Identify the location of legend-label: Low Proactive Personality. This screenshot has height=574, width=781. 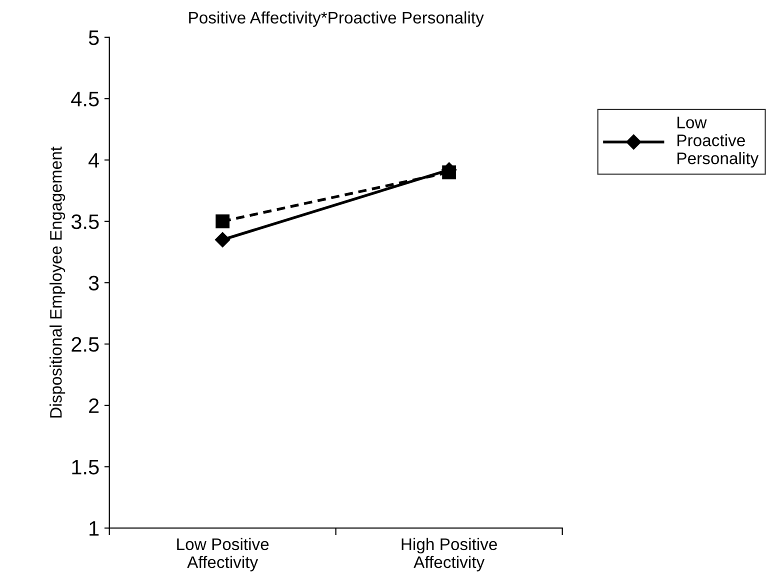
(718, 142).